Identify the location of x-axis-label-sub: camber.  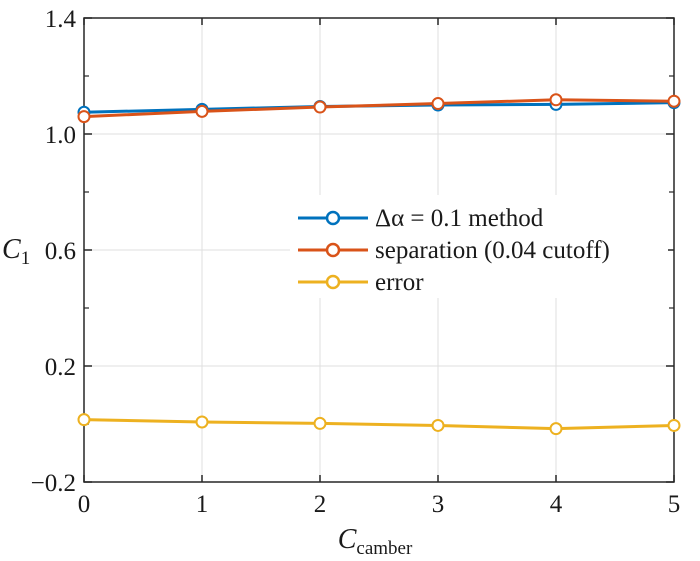
(384, 548).